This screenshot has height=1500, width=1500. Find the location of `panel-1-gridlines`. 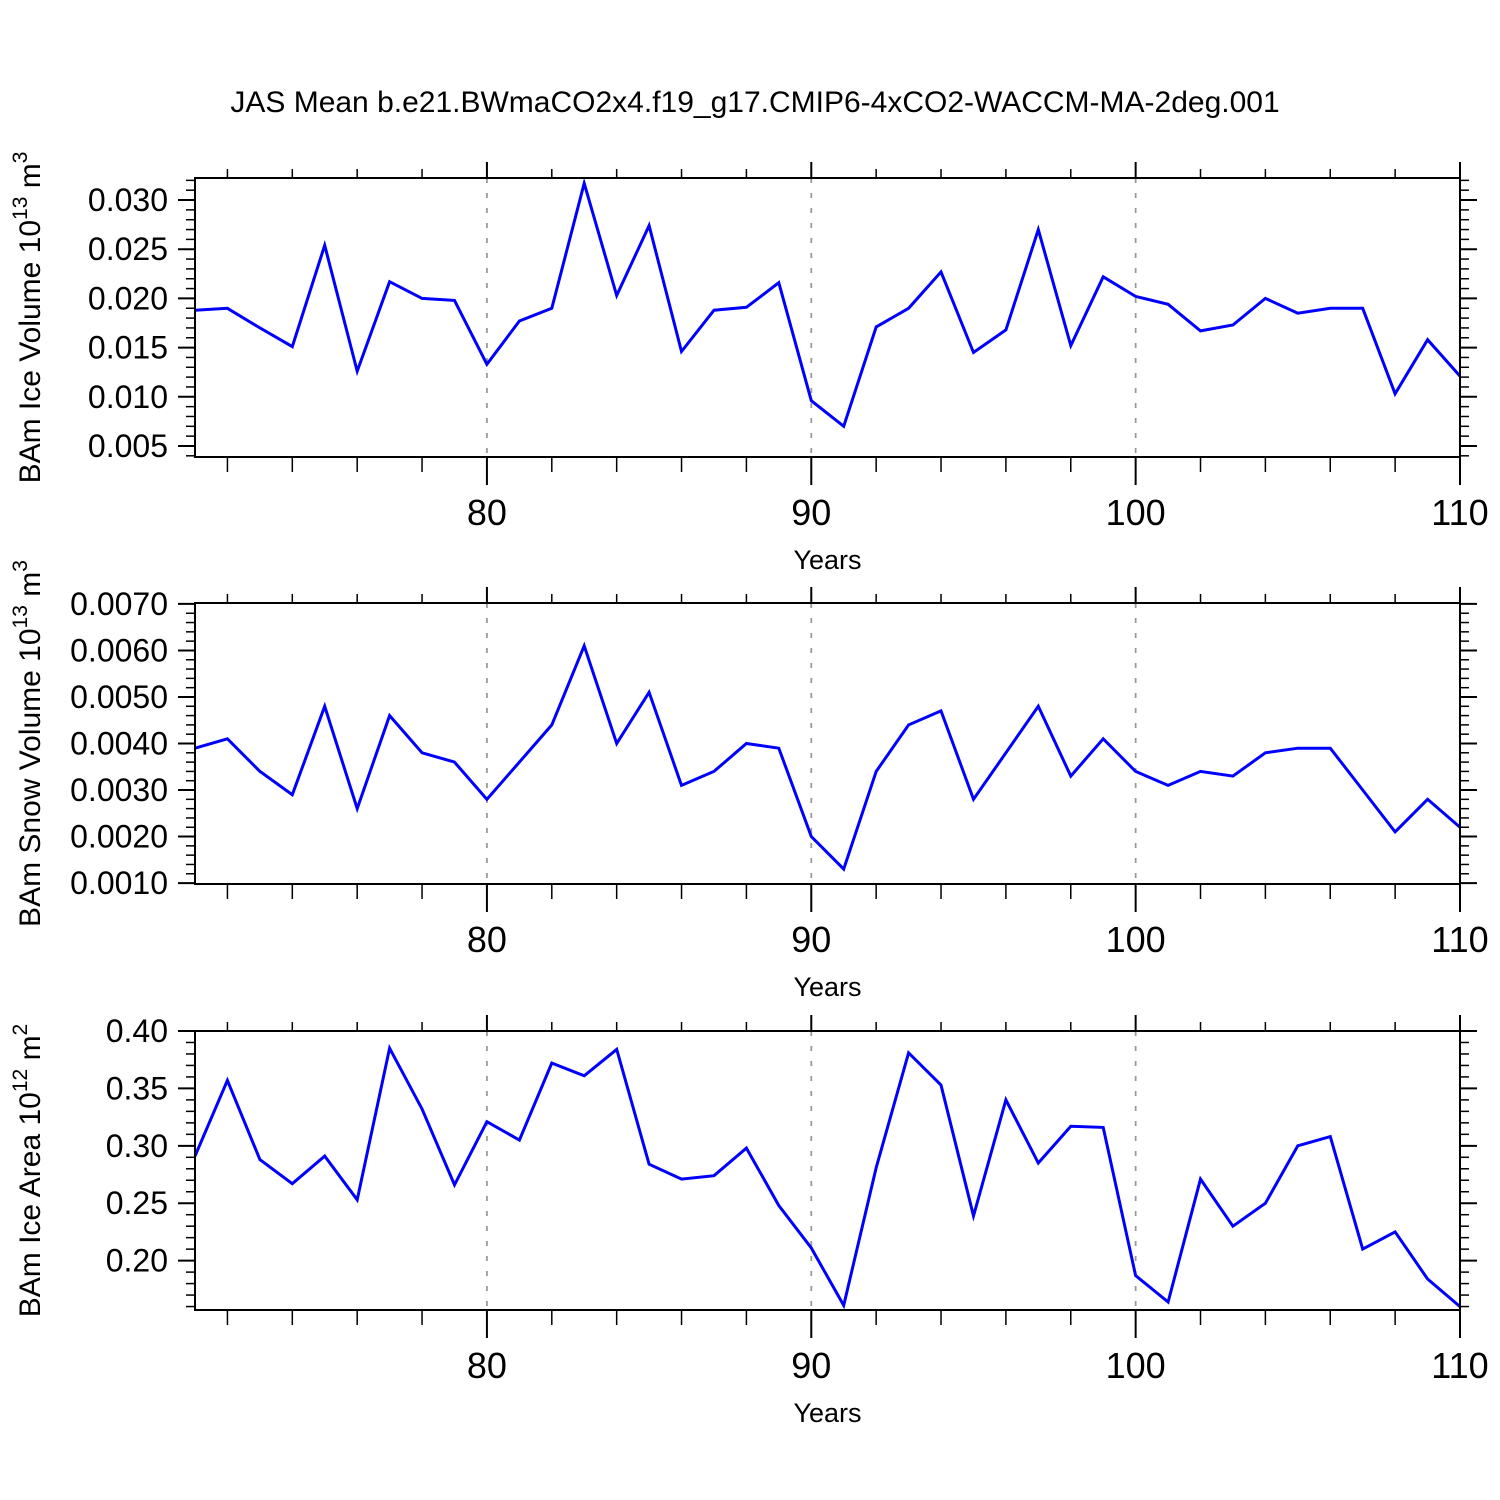

panel-1-gridlines is located at coordinates (811, 317).